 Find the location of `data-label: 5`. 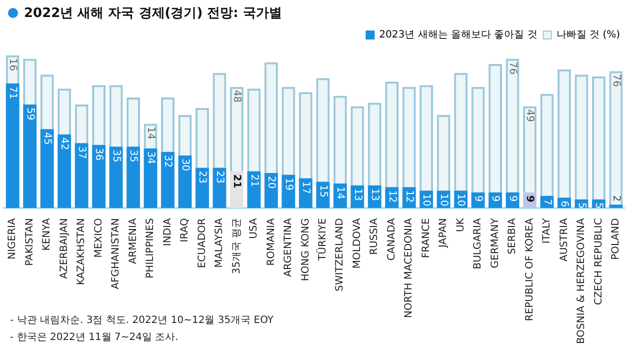

data-label: 5 is located at coordinates (598, 205).